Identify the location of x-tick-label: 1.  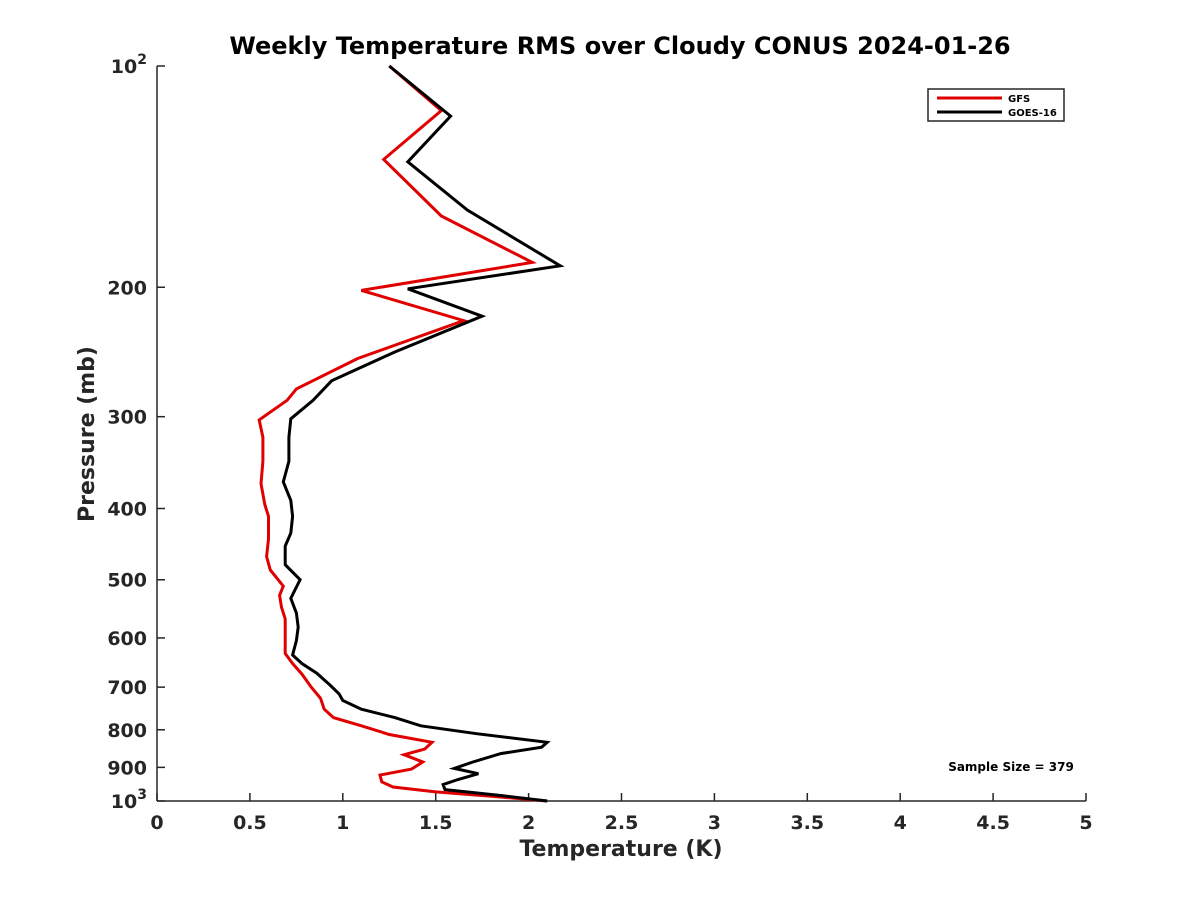
(342, 823).